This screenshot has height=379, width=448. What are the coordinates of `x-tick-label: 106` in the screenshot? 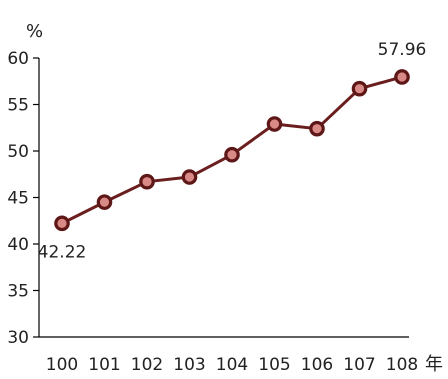 It's located at (317, 365).